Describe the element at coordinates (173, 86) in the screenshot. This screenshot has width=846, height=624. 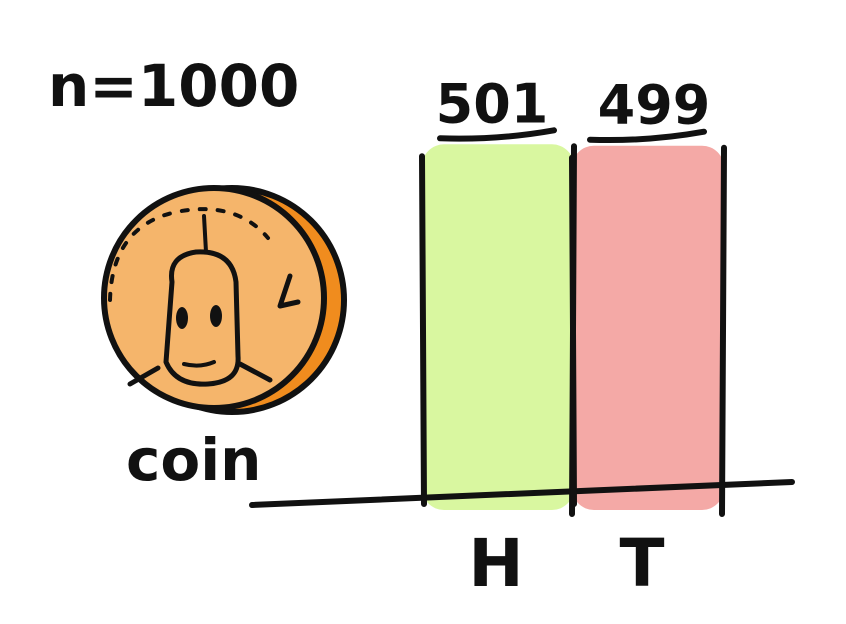
I see `sample-size-label: n=1000` at that location.